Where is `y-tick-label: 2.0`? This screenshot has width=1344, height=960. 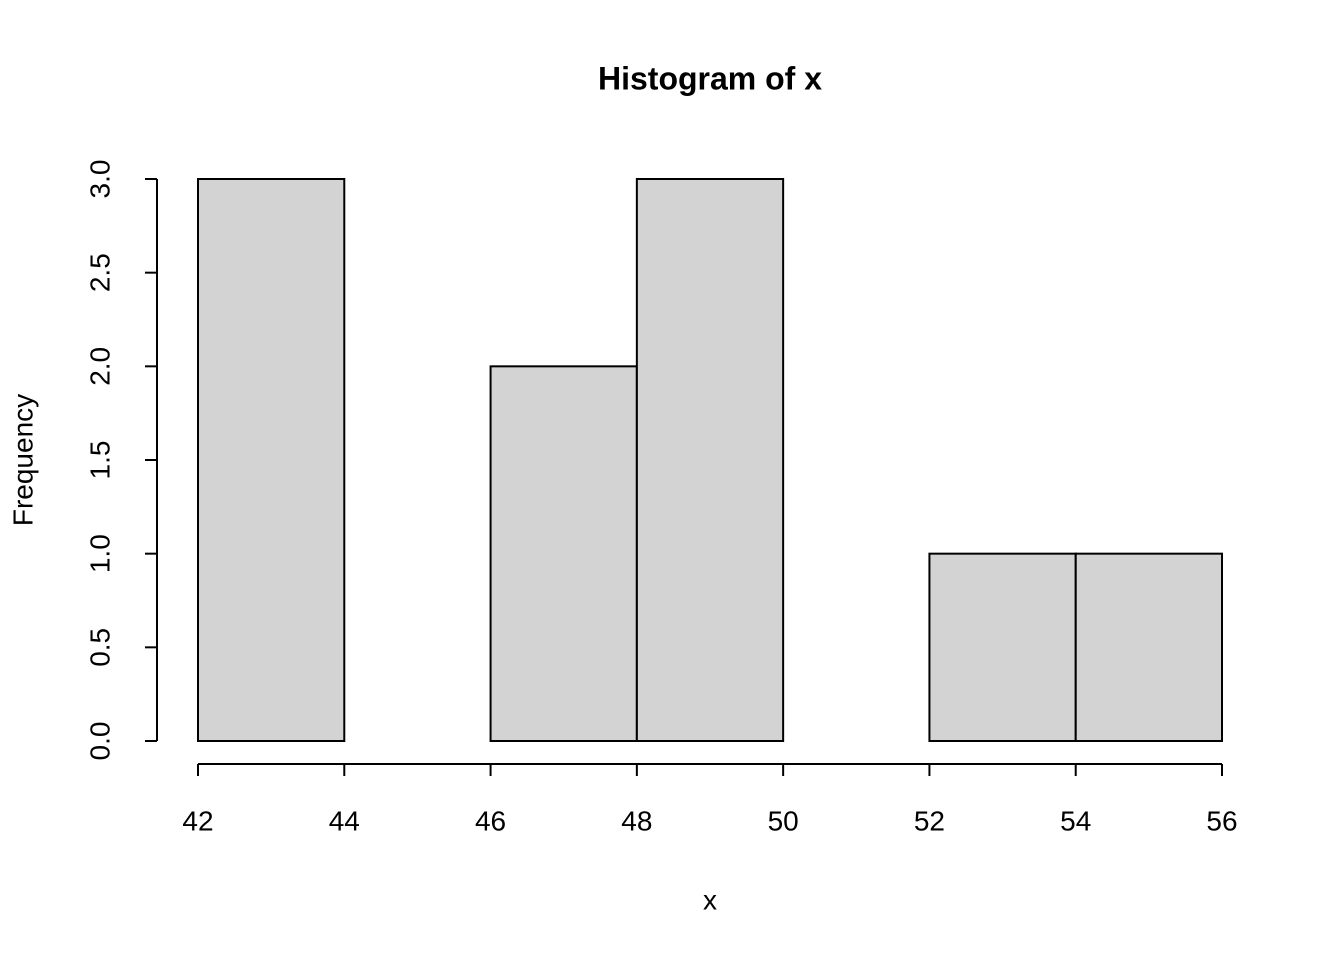
y-tick-label: 2.0 is located at coordinates (99, 366).